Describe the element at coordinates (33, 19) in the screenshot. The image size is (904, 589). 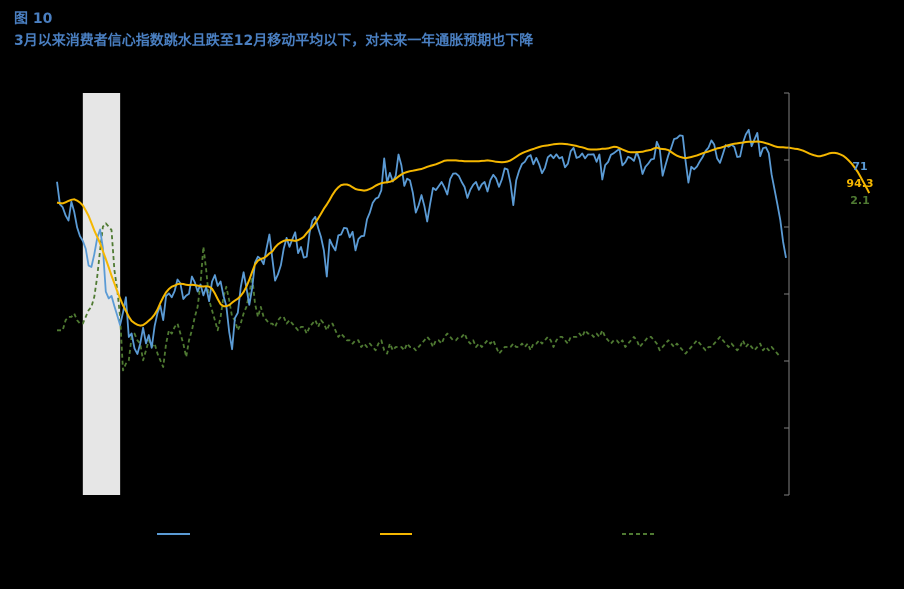
I see `figure-label: 图 10` at that location.